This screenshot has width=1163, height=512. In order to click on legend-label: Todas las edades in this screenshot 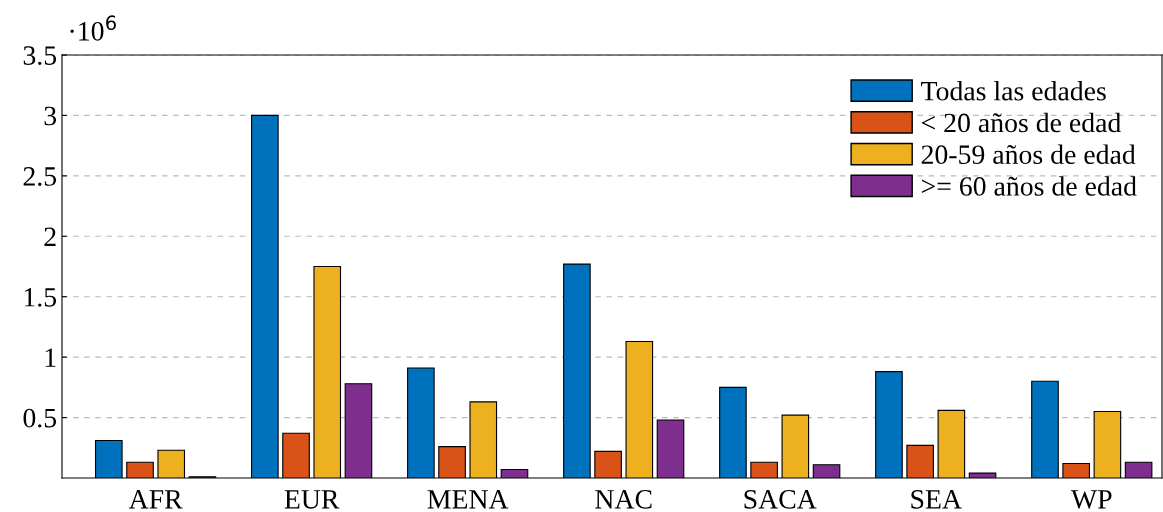, I will do `click(1013, 91)`.